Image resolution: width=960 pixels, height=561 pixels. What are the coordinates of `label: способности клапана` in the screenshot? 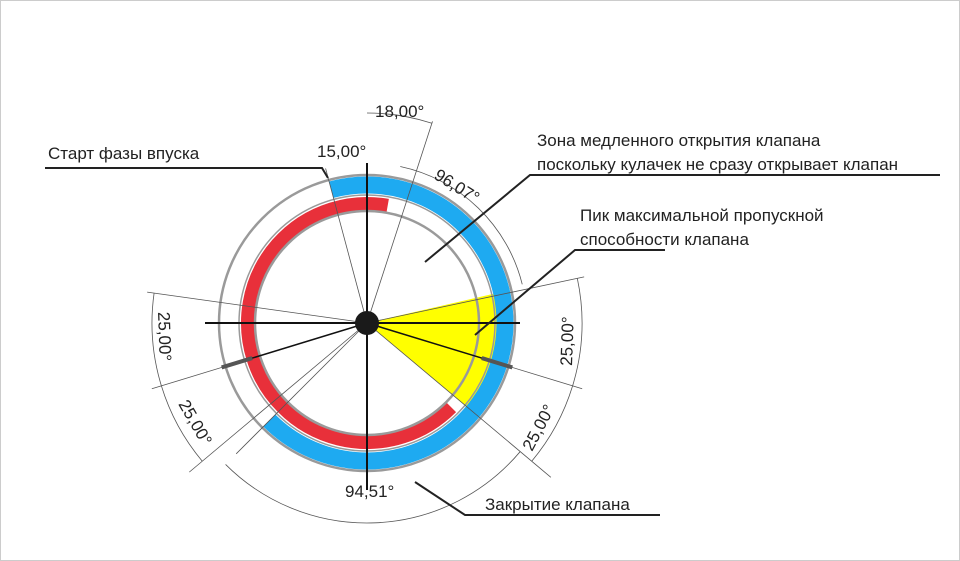 It's located at (664, 239).